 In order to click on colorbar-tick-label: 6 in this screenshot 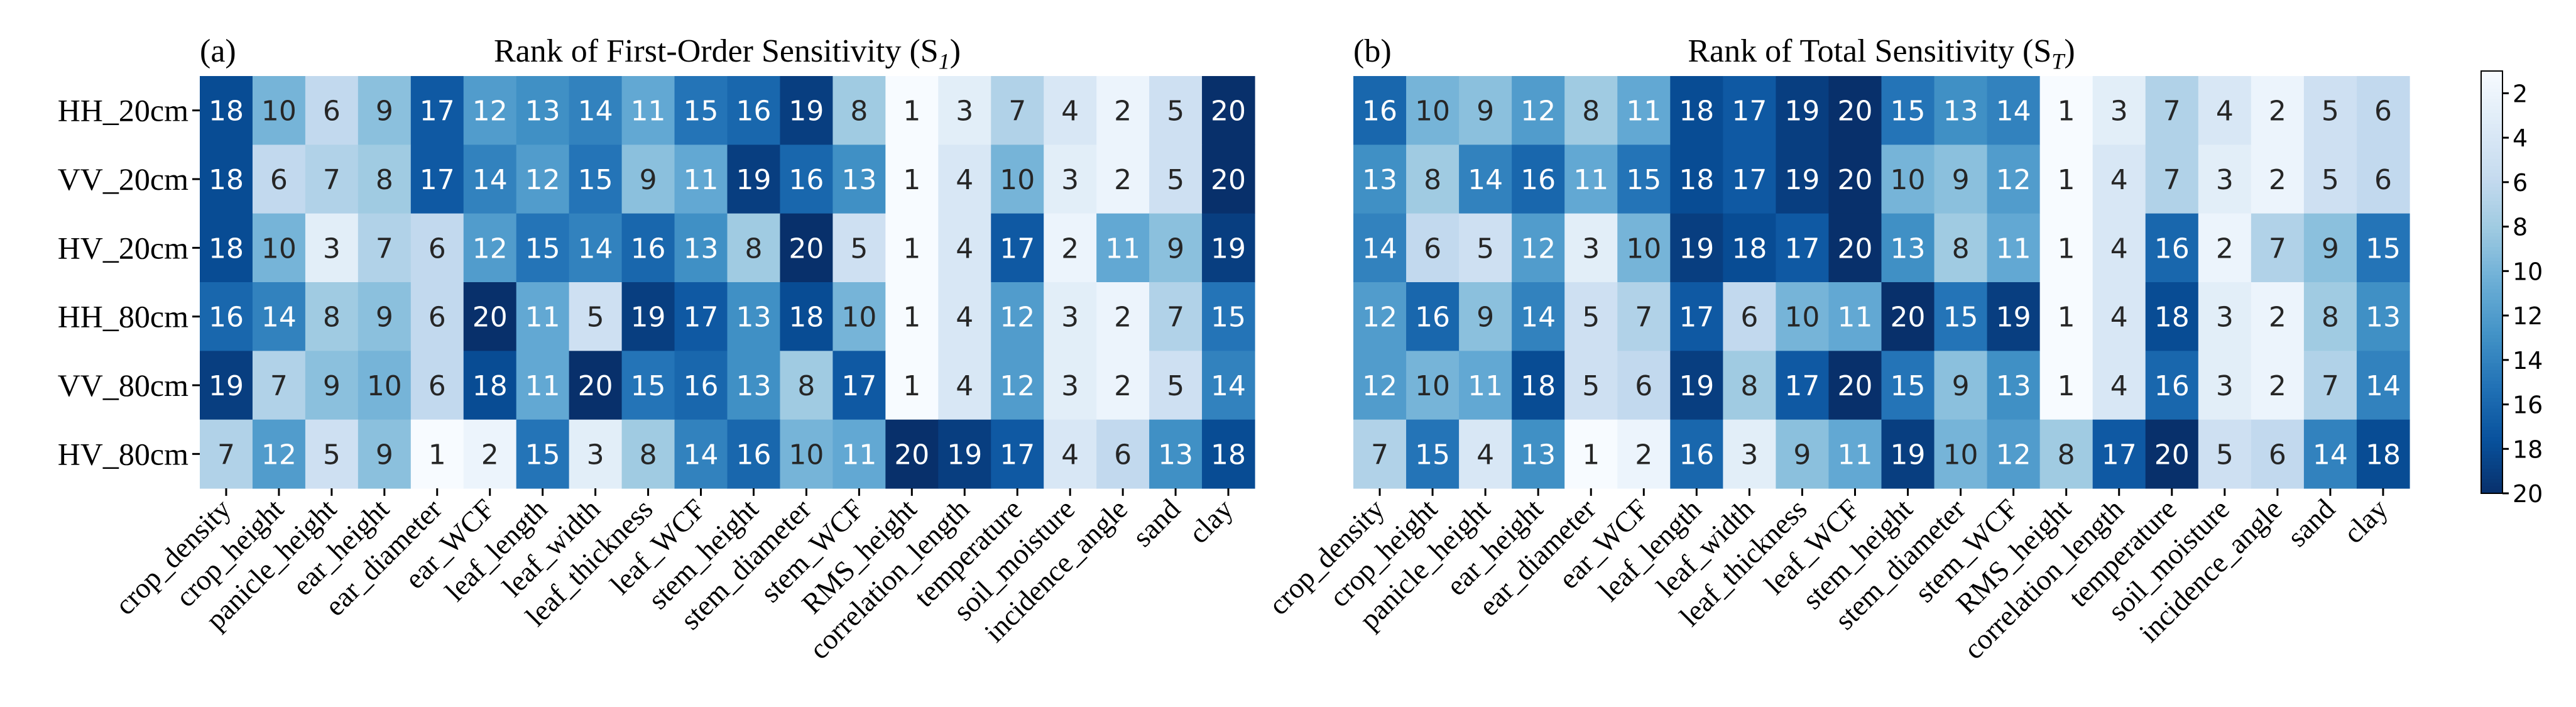, I will do `click(2520, 183)`.